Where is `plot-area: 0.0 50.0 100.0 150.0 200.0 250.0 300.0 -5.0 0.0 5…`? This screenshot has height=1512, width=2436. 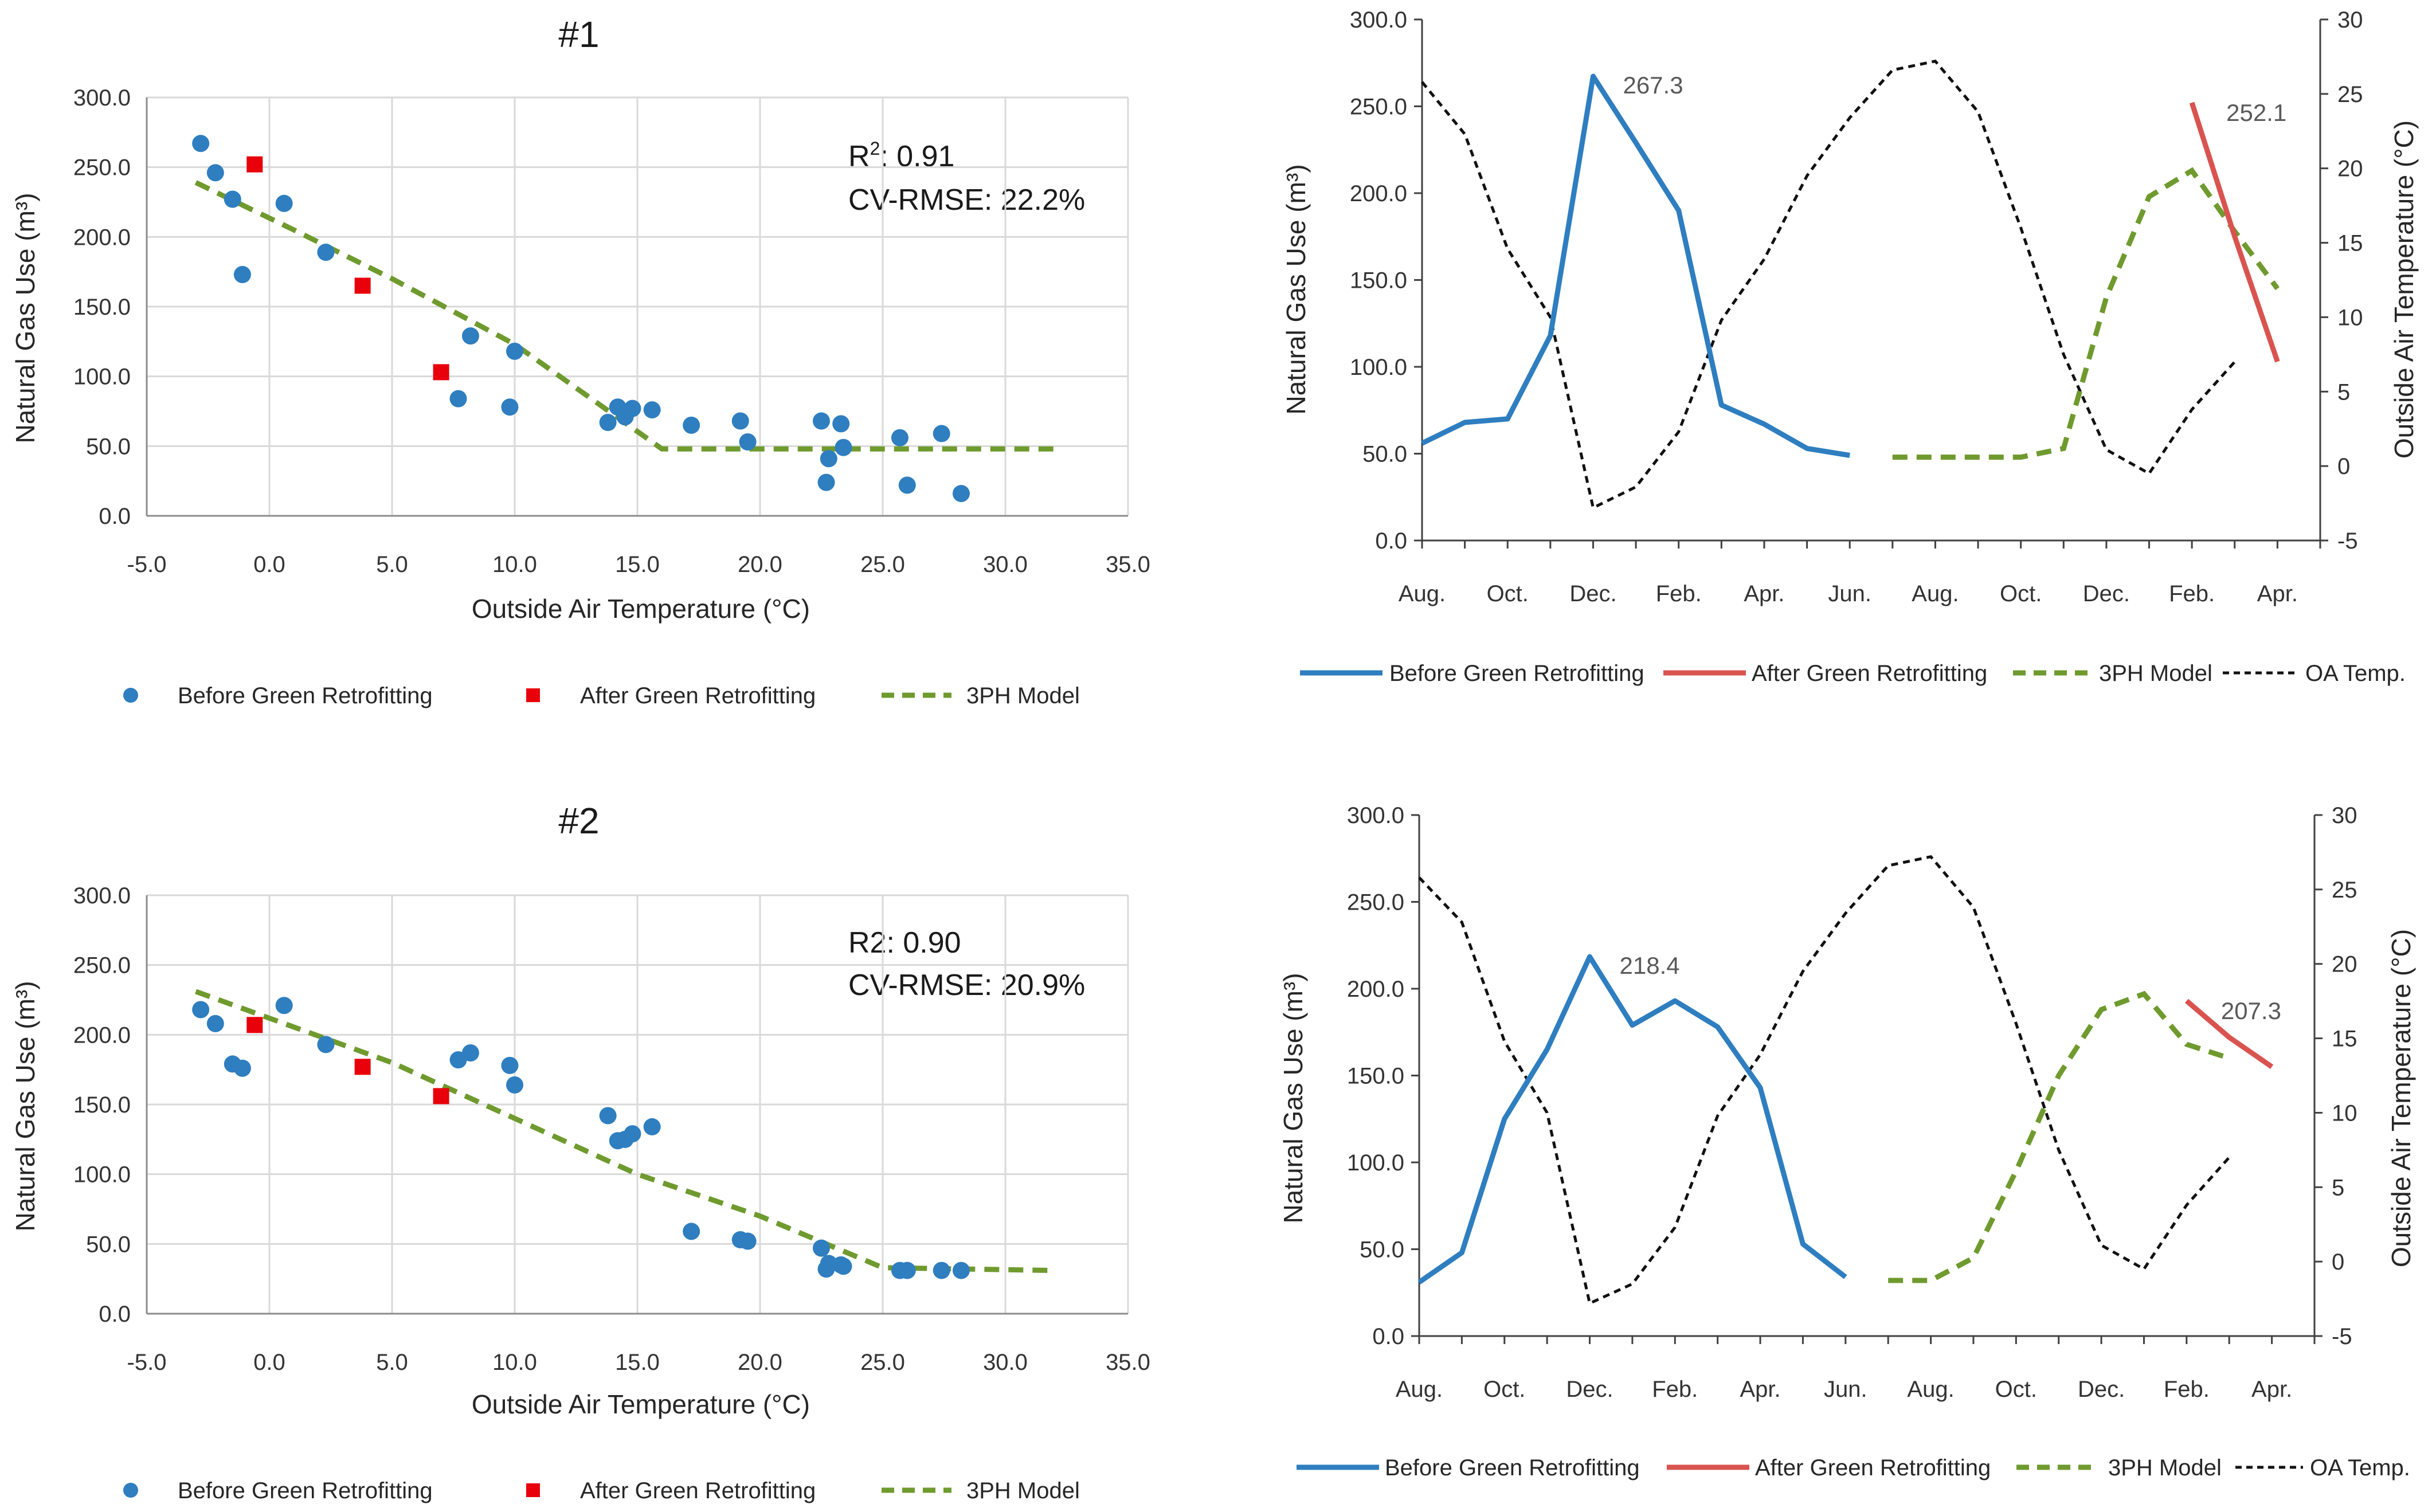
plot-area: 0.0 50.0 100.0 150.0 200.0 250.0 300.0 -5.0 0.0 5… is located at coordinates (611, 331).